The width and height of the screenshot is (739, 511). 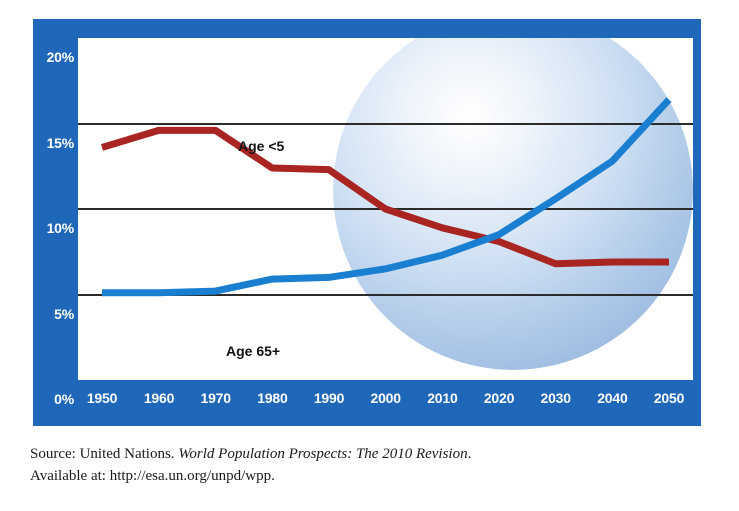 I want to click on series-label-age-65-plus: Age 65+, so click(x=253, y=351).